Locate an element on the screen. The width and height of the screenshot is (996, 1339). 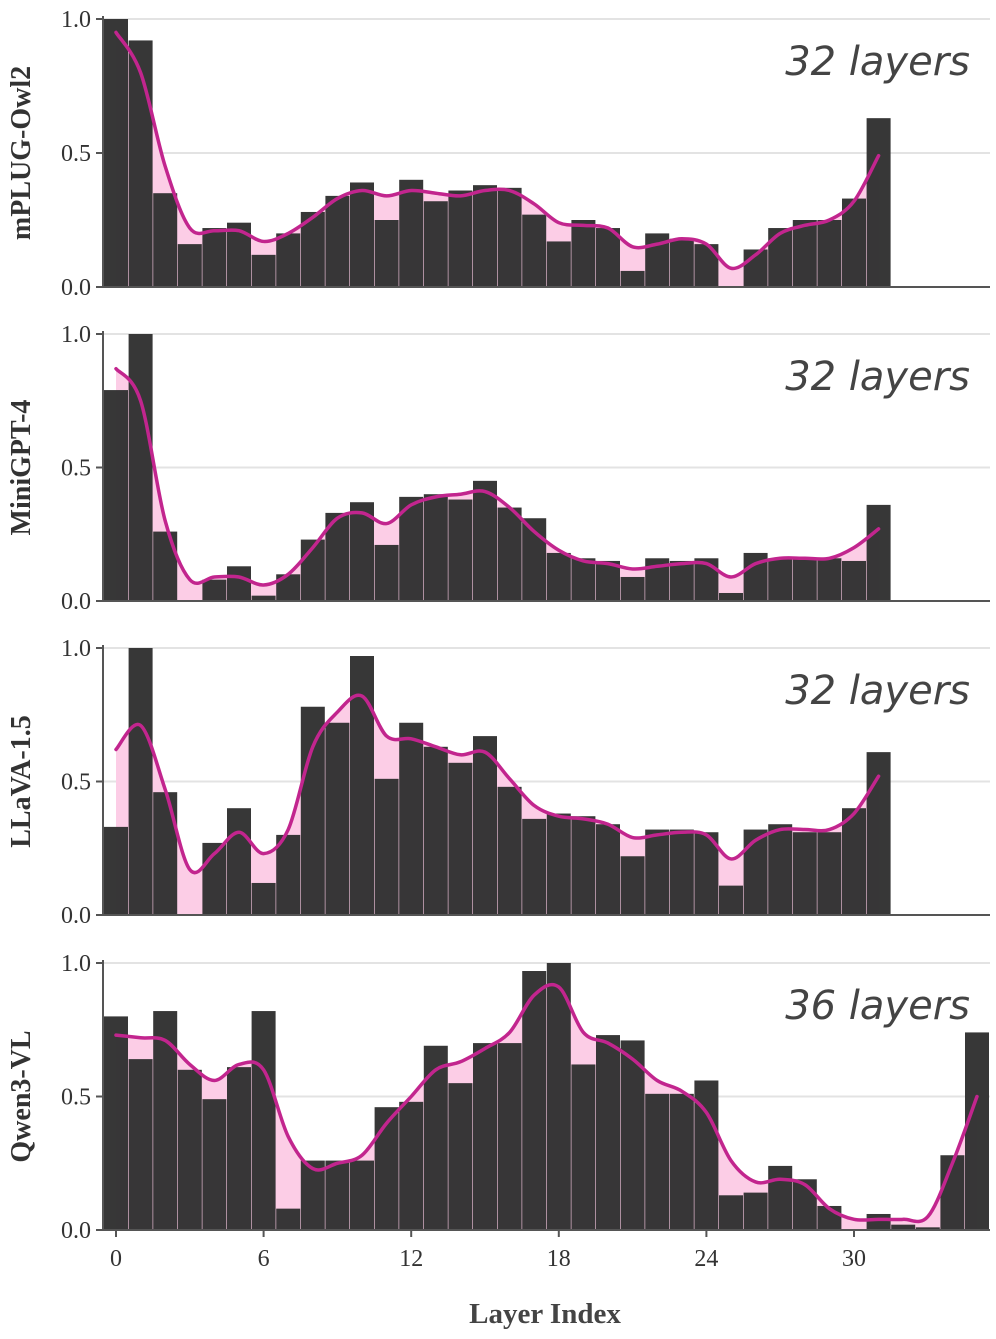
model-label: Qwen3-VL is located at coordinates (21, 1096).